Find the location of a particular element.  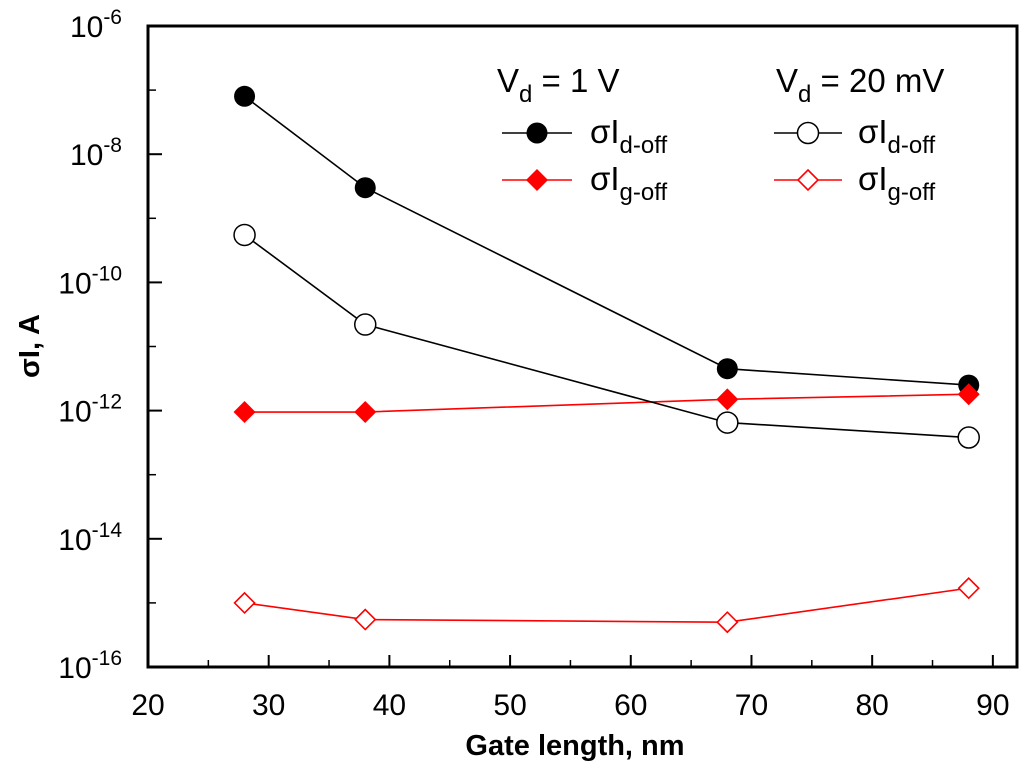

legend-header-vd-20mv: Vd = 20 mV is located at coordinates (860, 85).